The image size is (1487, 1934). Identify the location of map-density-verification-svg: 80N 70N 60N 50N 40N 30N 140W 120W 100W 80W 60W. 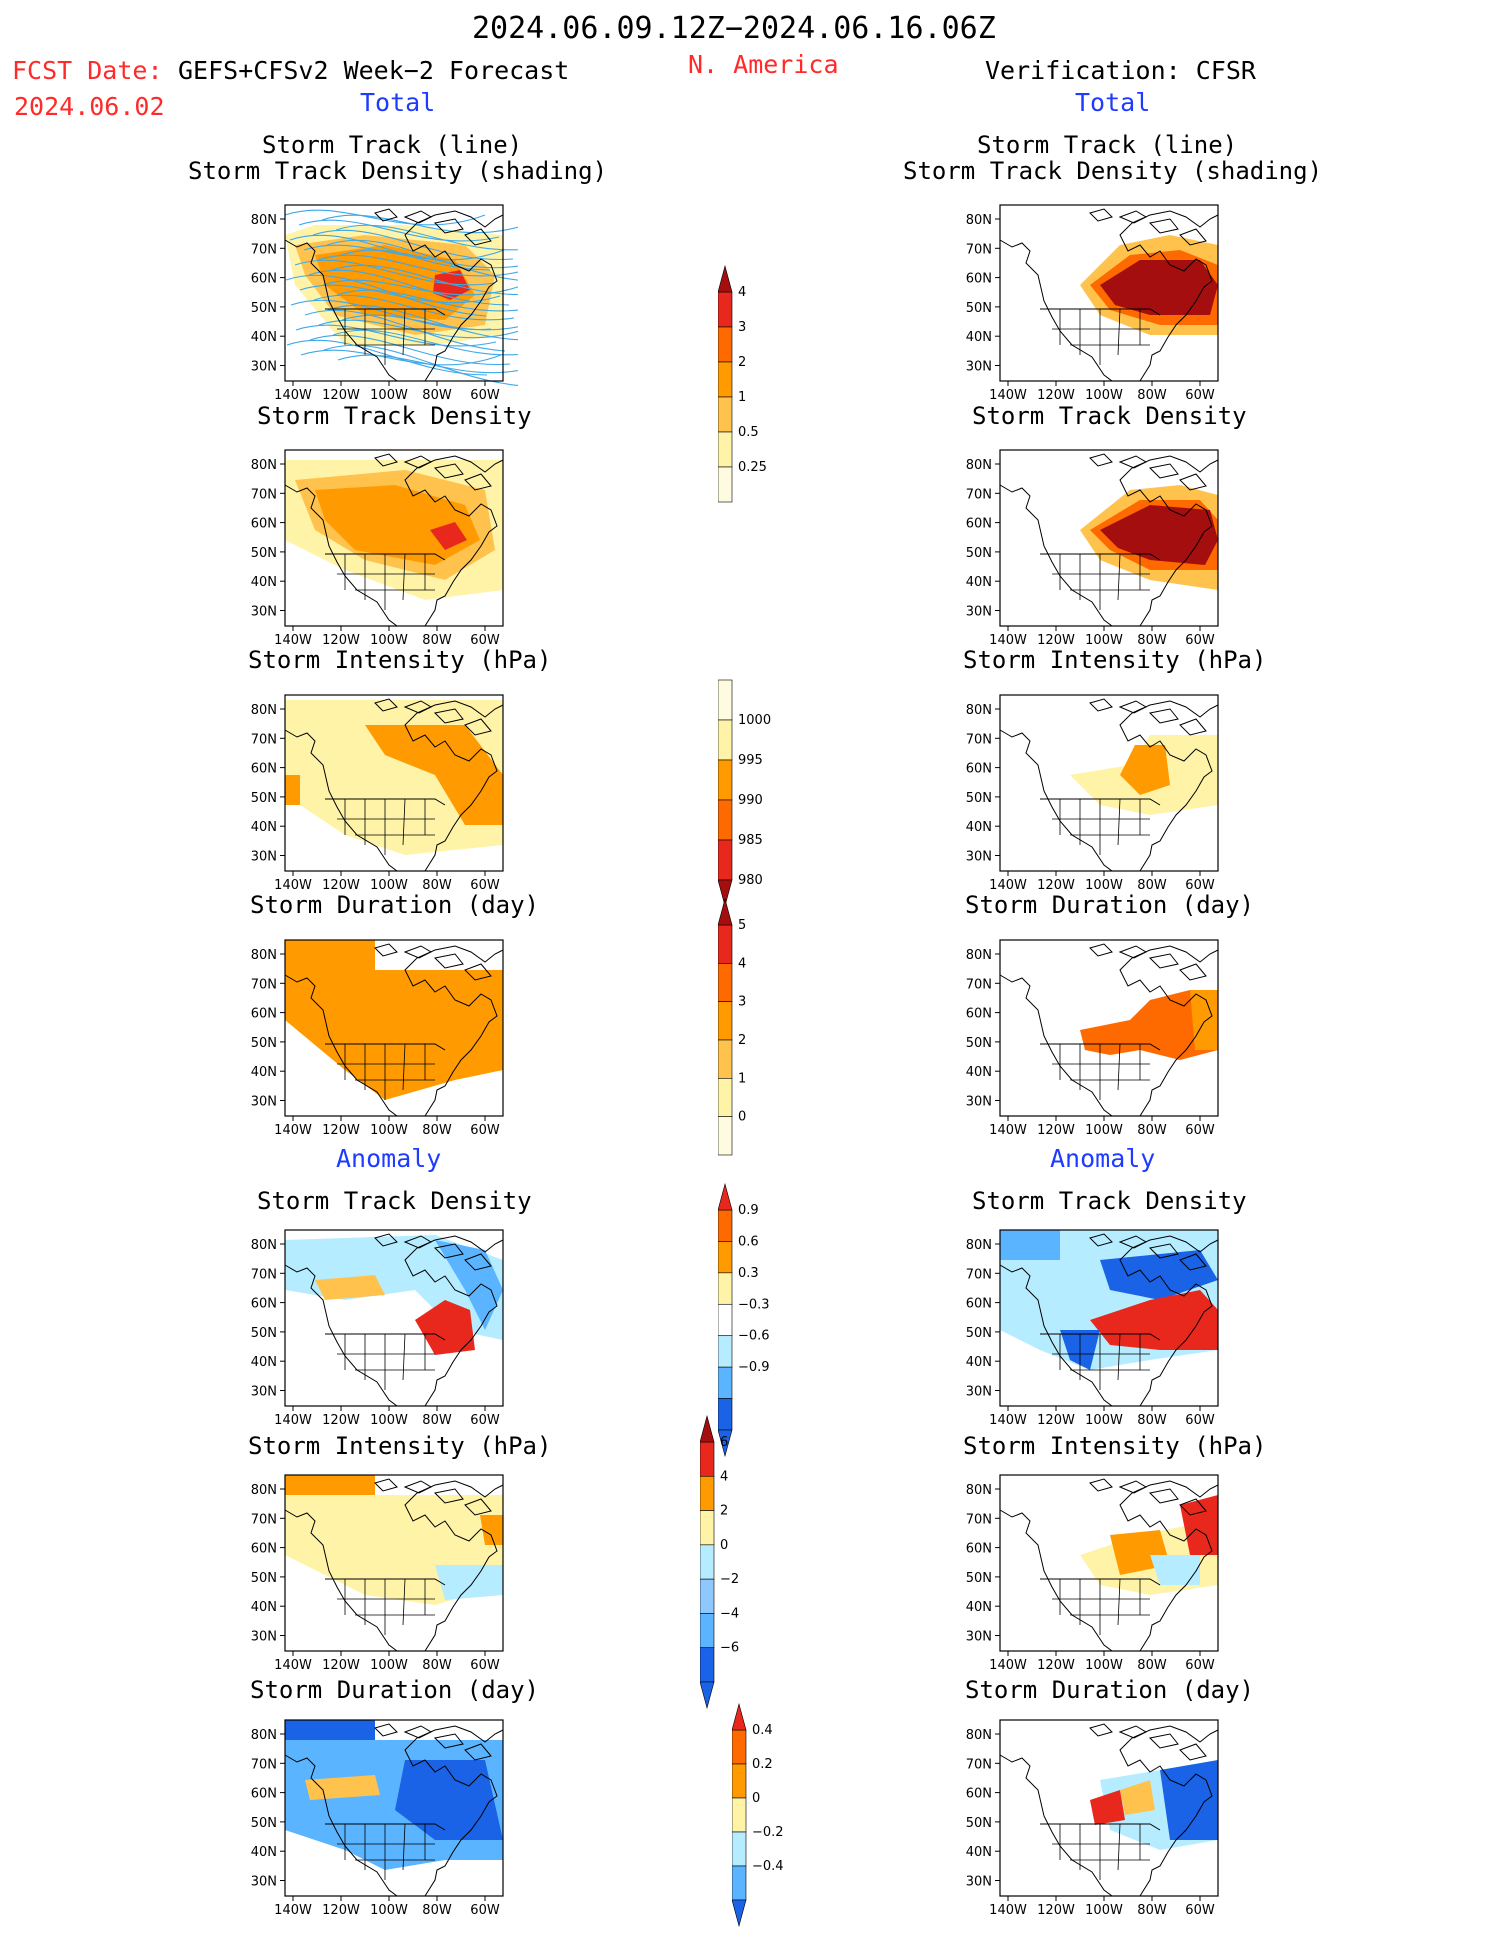
(1092, 548).